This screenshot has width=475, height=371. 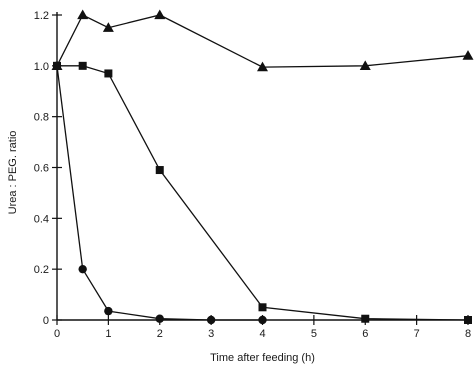 What do you see at coordinates (160, 334) in the screenshot?
I see `x-tick-label: 2` at bounding box center [160, 334].